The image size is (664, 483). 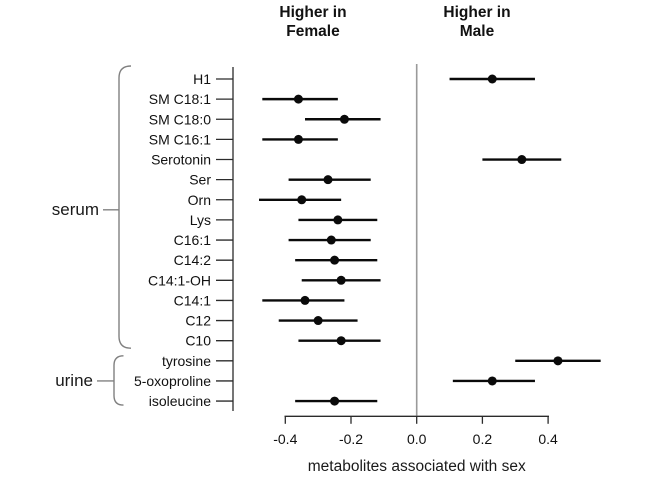 What do you see at coordinates (313, 12) in the screenshot?
I see `column-header-female-line1: Higher in` at bounding box center [313, 12].